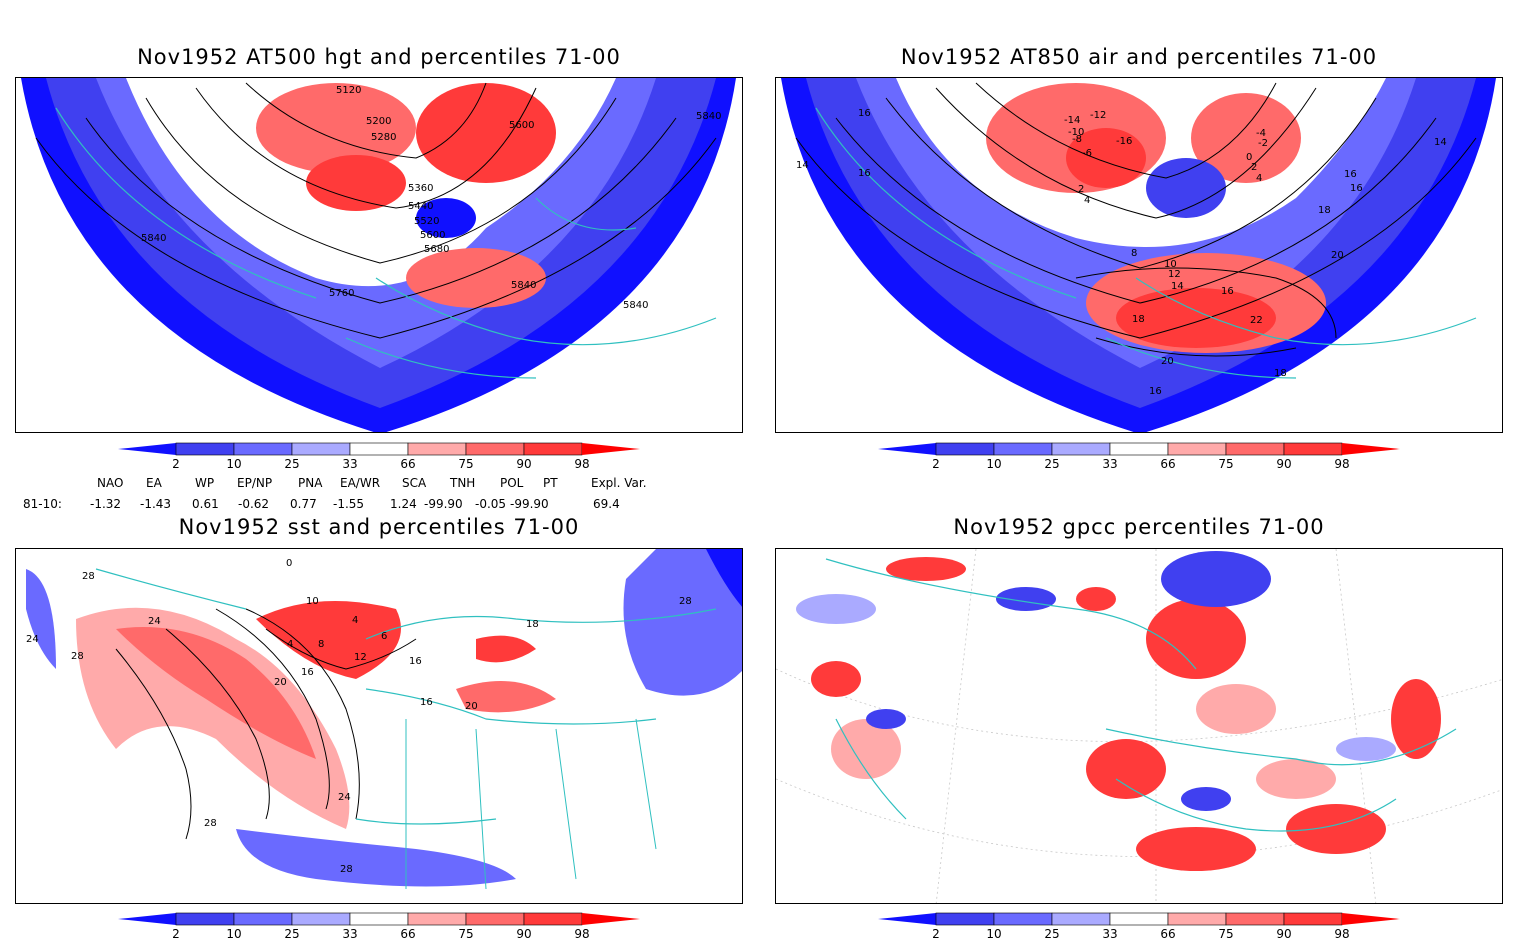 The width and height of the screenshot is (1520, 947). Describe the element at coordinates (280, 682) in the screenshot. I see `contour-label: 20` at that location.